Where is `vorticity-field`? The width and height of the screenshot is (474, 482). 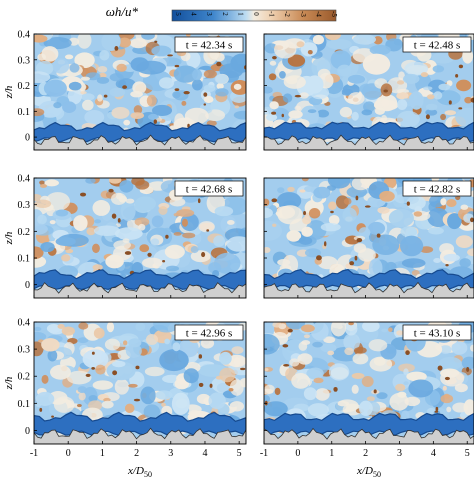 vorticity-field is located at coordinates (369, 383).